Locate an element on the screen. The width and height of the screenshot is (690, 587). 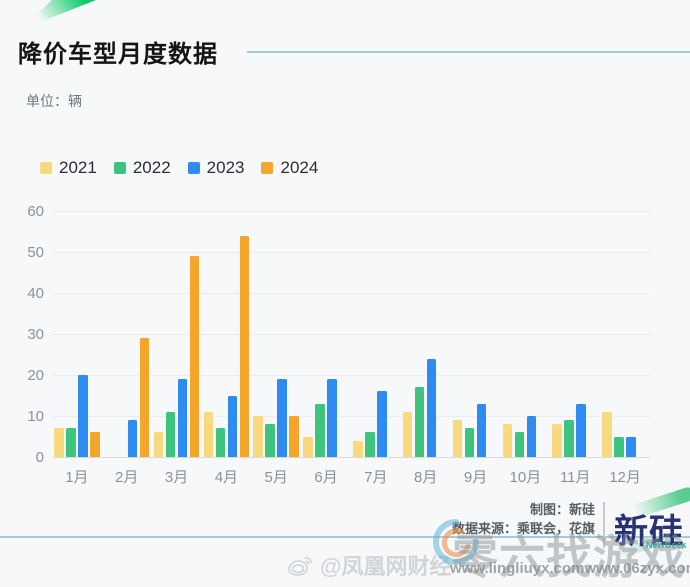
bar-group-5月 is located at coordinates (276, 334).